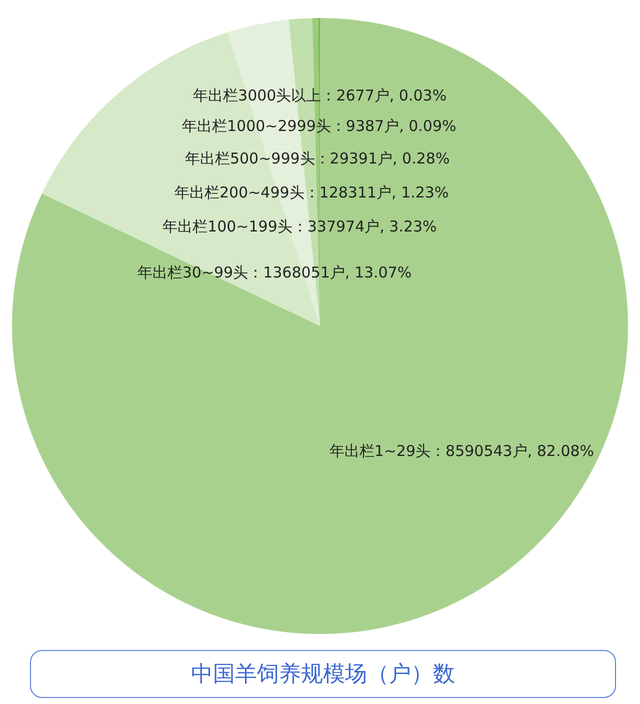 The image size is (640, 704). What do you see at coordinates (461, 451) in the screenshot?
I see `slice-label: 年出栏1~29头：8590543户, 82.08%` at bounding box center [461, 451].